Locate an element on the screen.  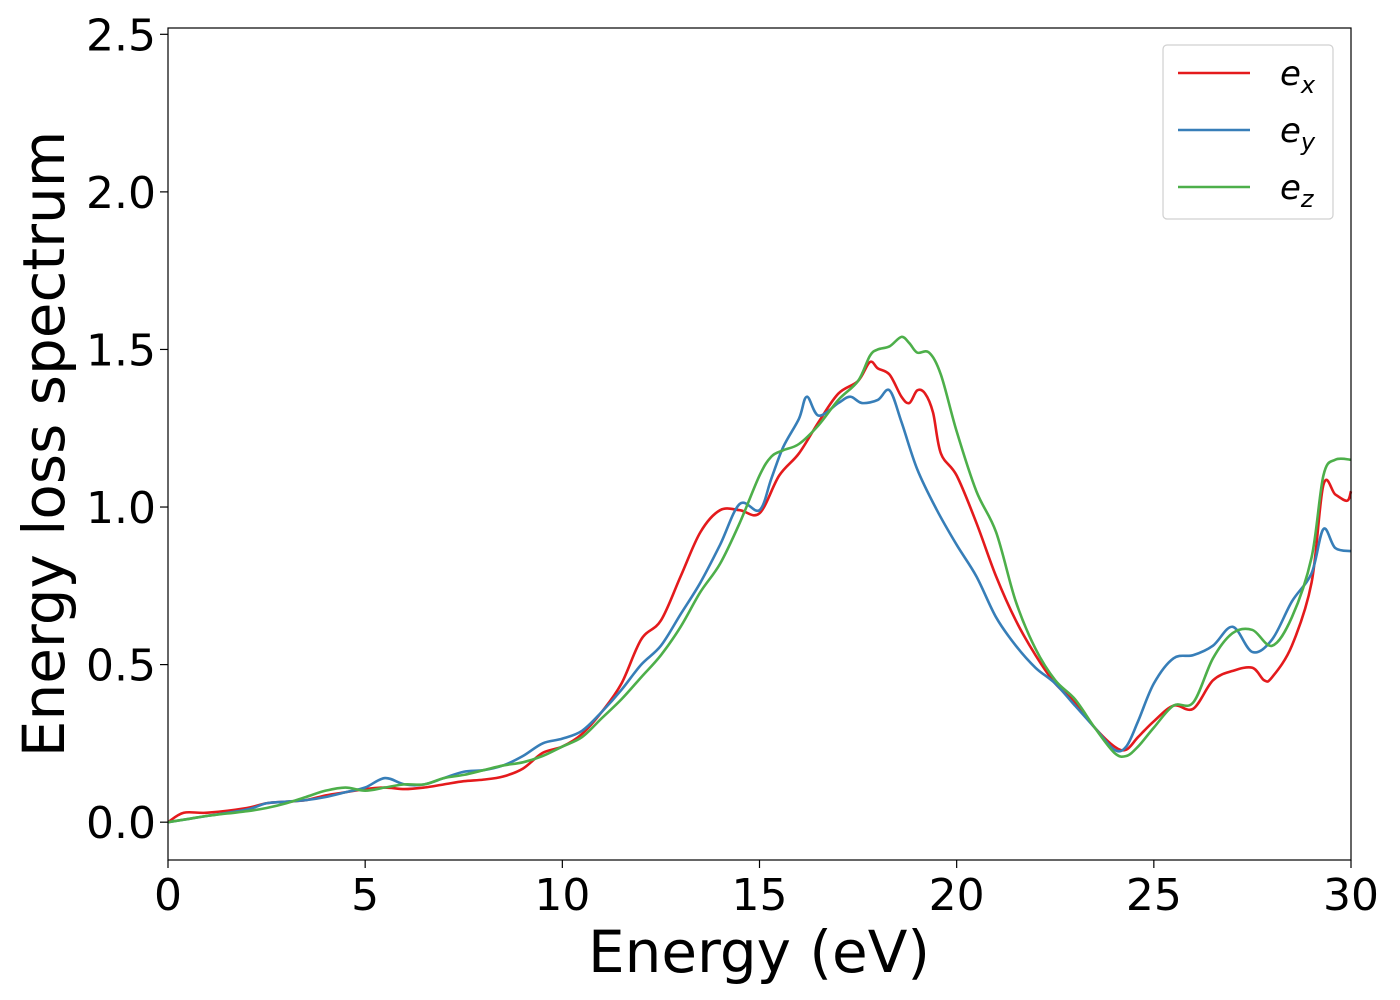
x-tick-label: 0 is located at coordinates (168, 895).